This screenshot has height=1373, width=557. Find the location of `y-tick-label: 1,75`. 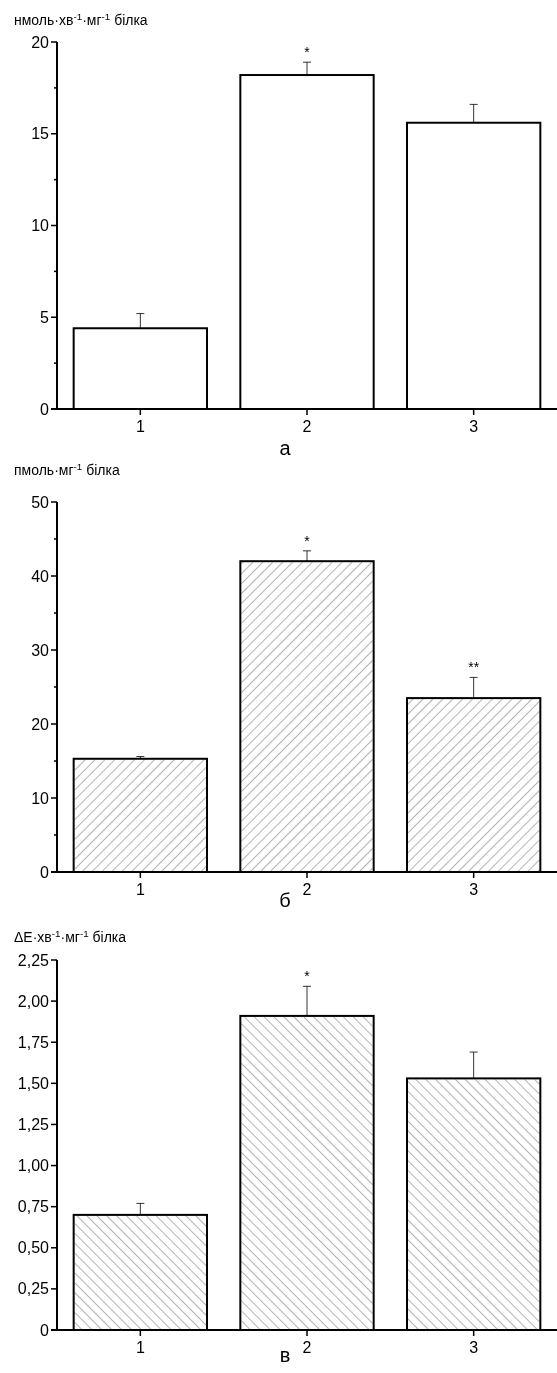

y-tick-label: 1,75 is located at coordinates (33, 1042).